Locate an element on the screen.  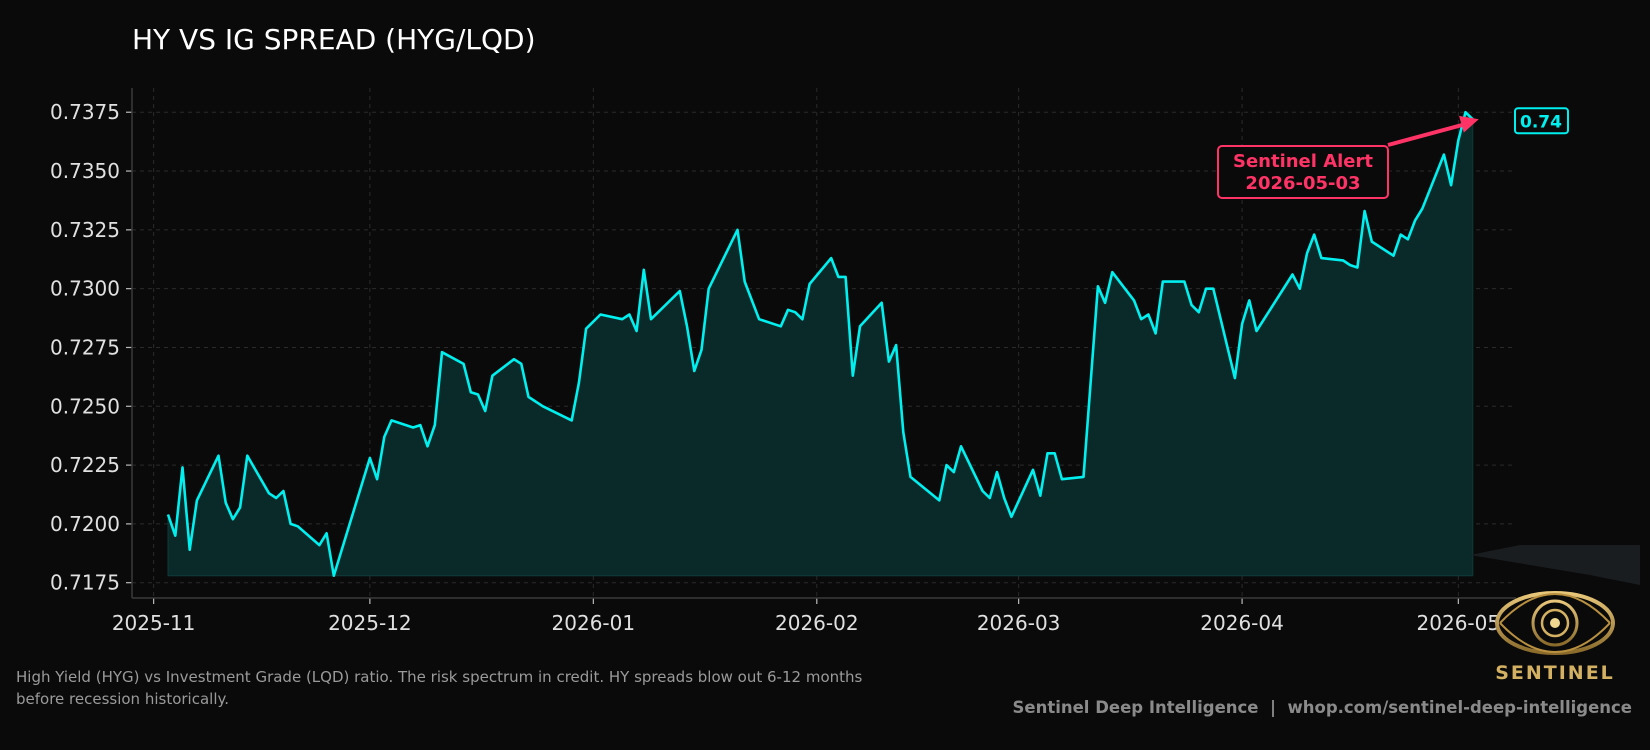
sentinel-logo: SENTINEL is located at coordinates (1555, 614).